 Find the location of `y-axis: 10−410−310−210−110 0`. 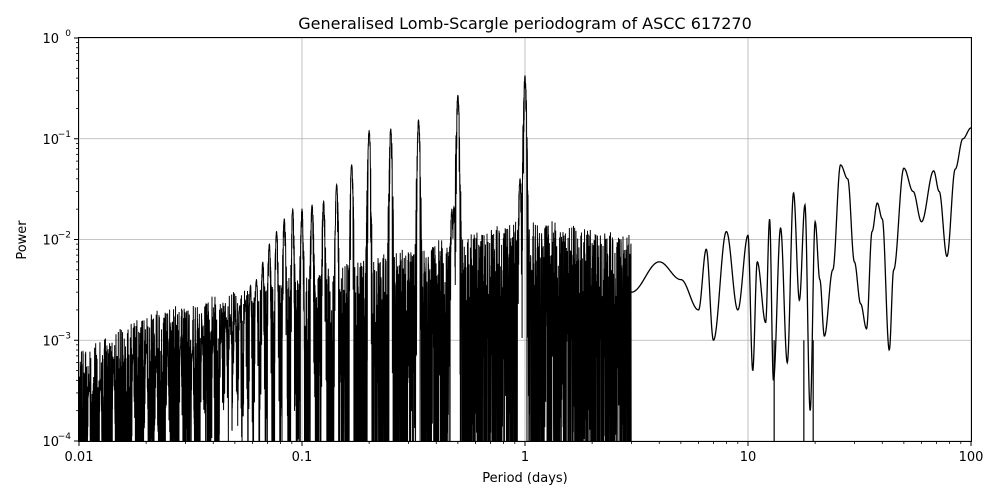

y-axis: 10−410−310−210−110 0 is located at coordinates (60, 239).